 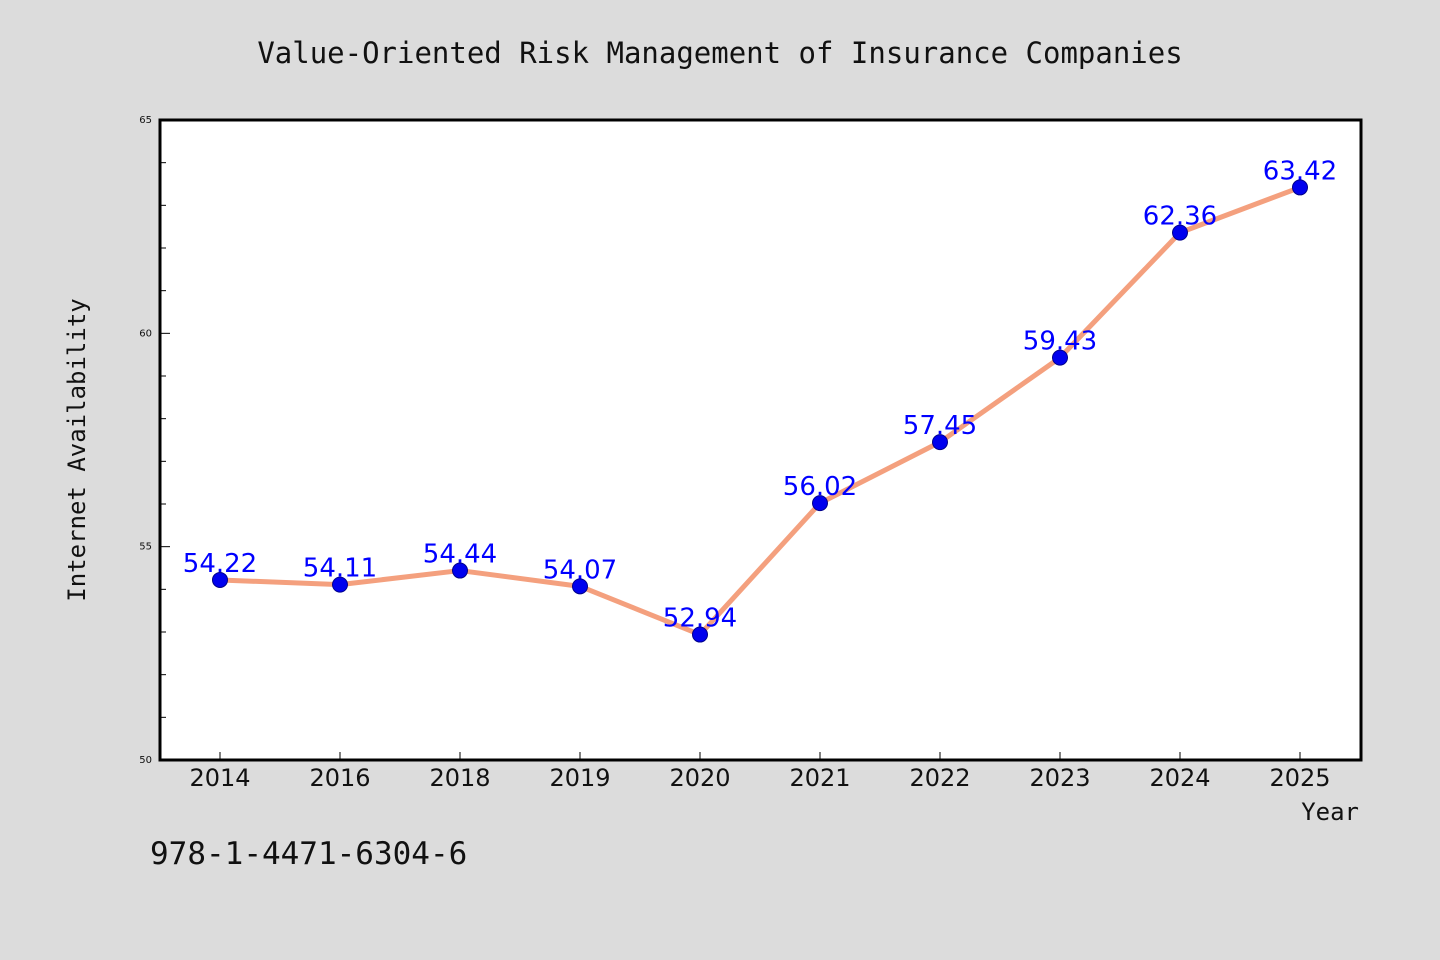 I want to click on x-tick-label: 2014, so click(x=219, y=778).